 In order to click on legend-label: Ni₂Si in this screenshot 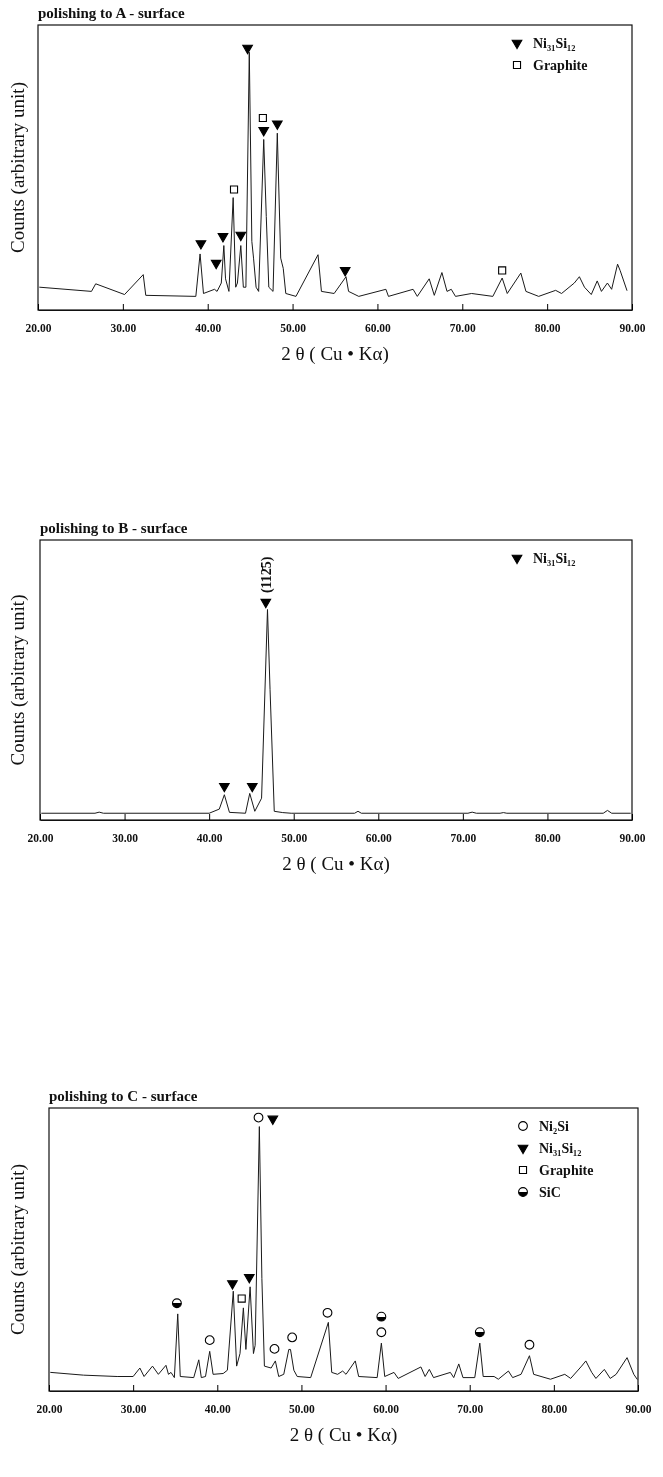, I will do `click(554, 1126)`.